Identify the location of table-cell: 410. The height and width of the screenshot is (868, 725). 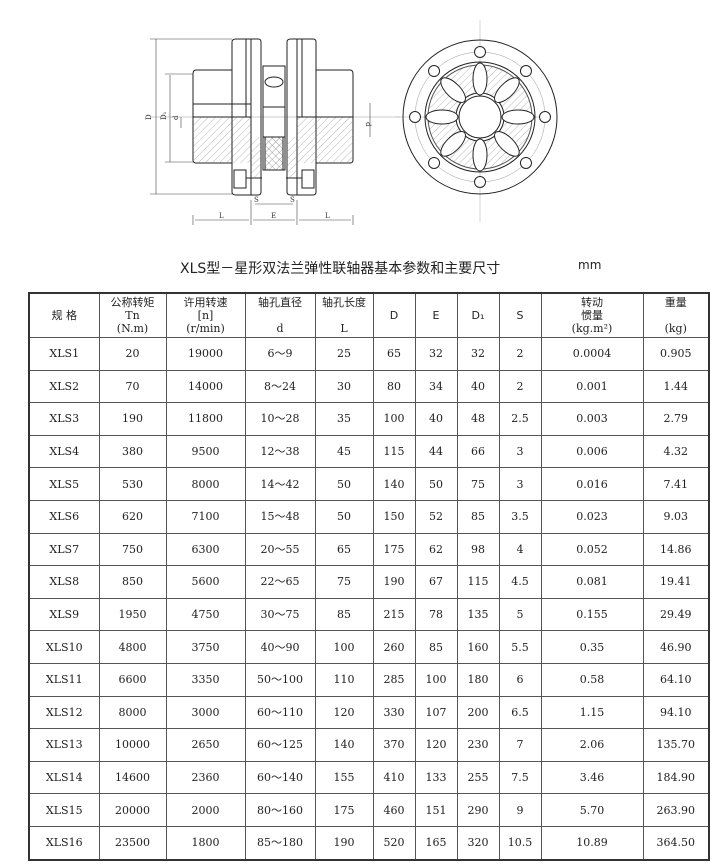
(394, 777).